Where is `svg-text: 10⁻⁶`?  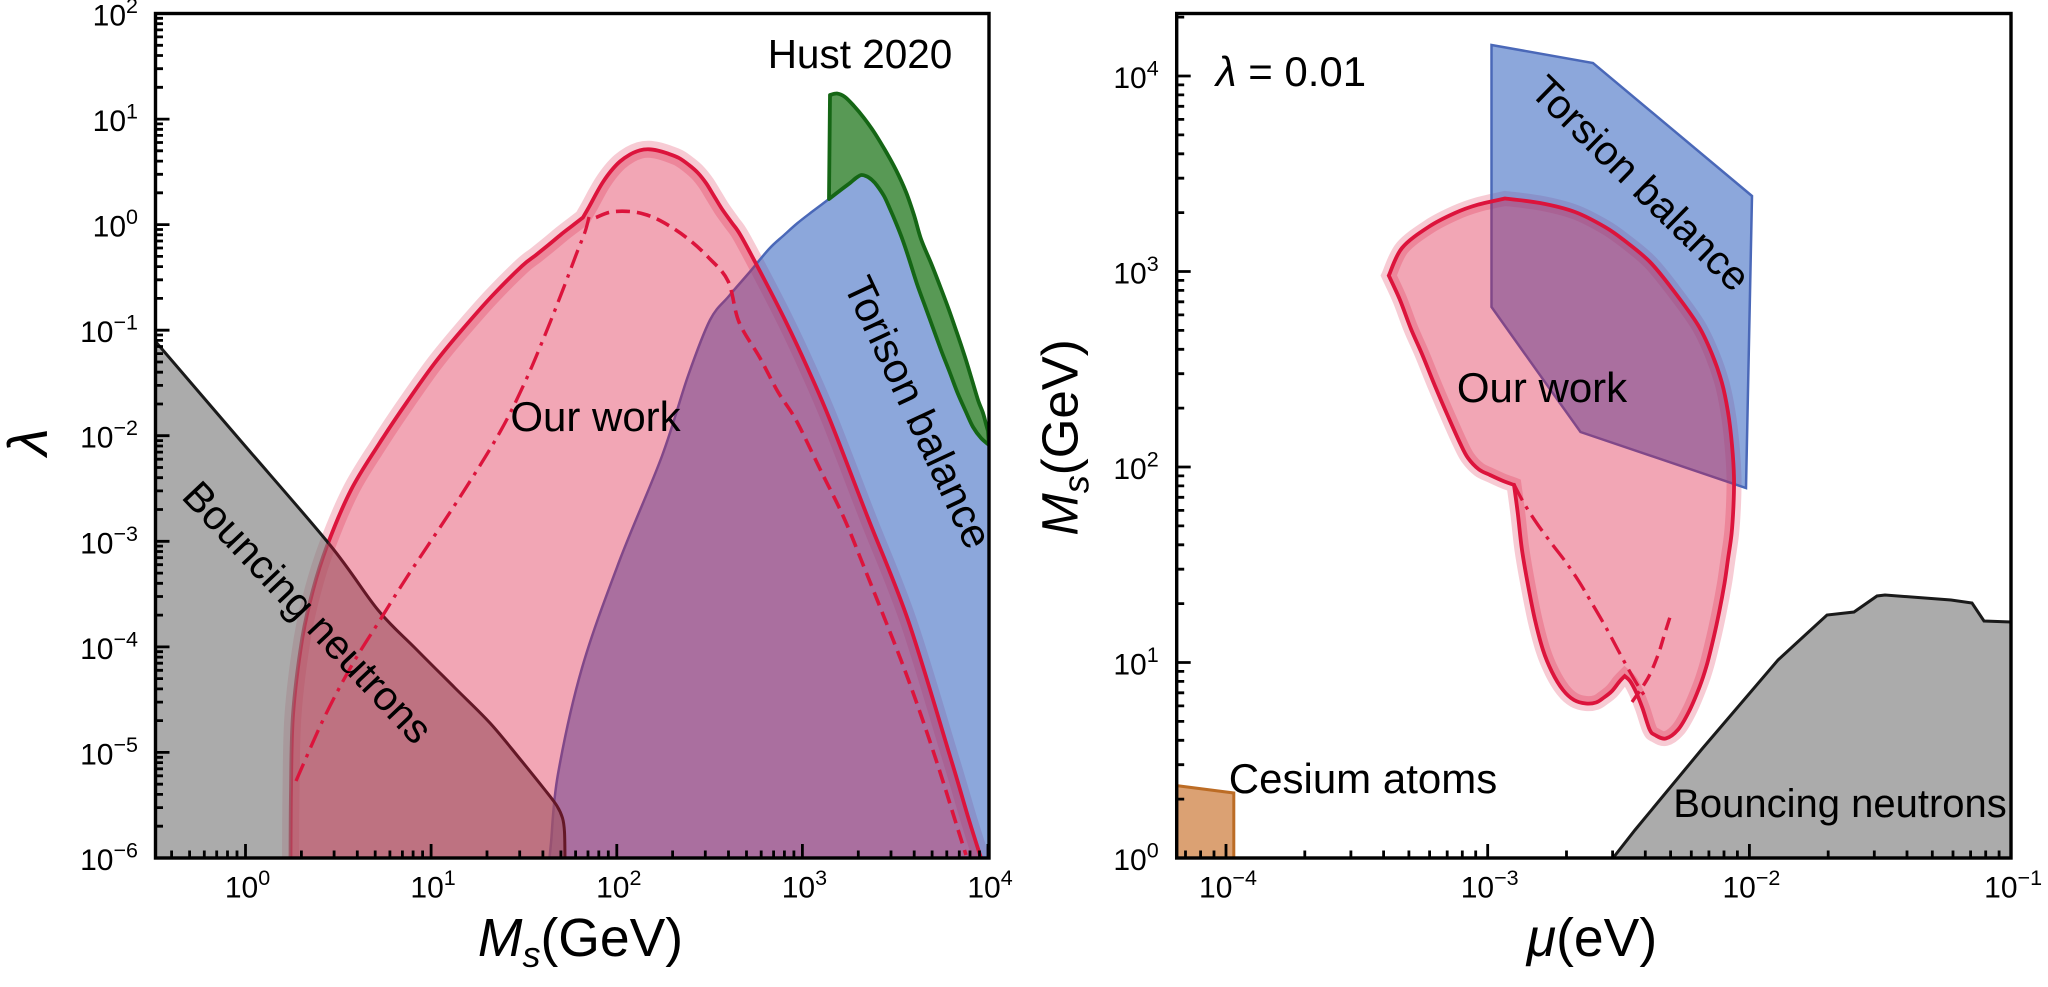
svg-text: 10⁻⁶ is located at coordinates (109, 858).